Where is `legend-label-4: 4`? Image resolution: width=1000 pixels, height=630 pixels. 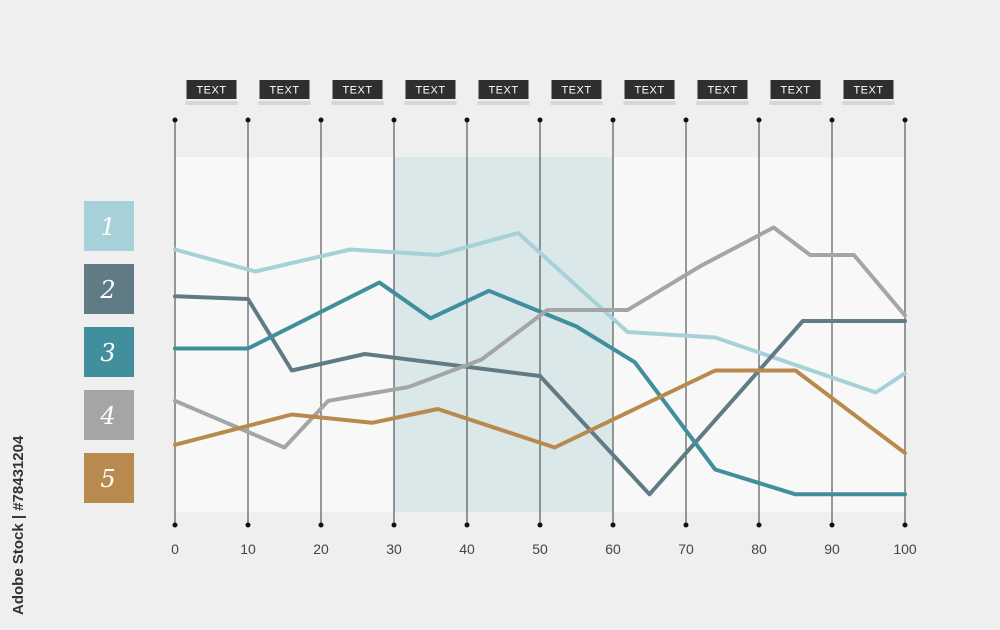 legend-label-4: 4 is located at coordinates (107, 416).